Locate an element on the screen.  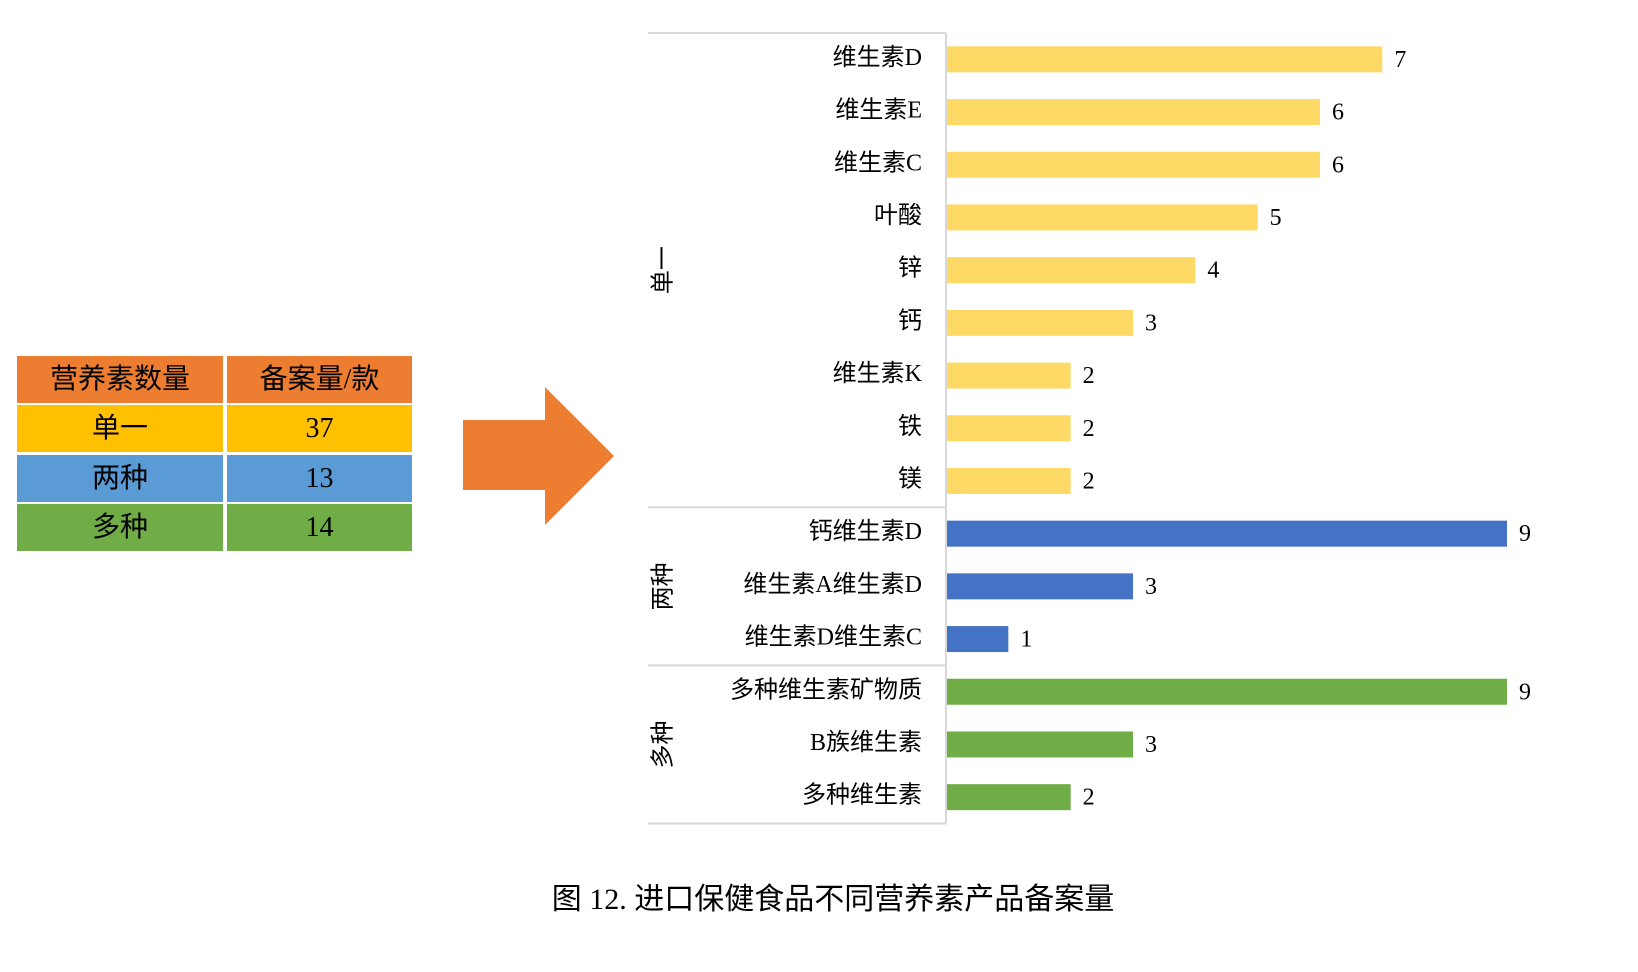
category-label: 维生素C is located at coordinates (878, 162).